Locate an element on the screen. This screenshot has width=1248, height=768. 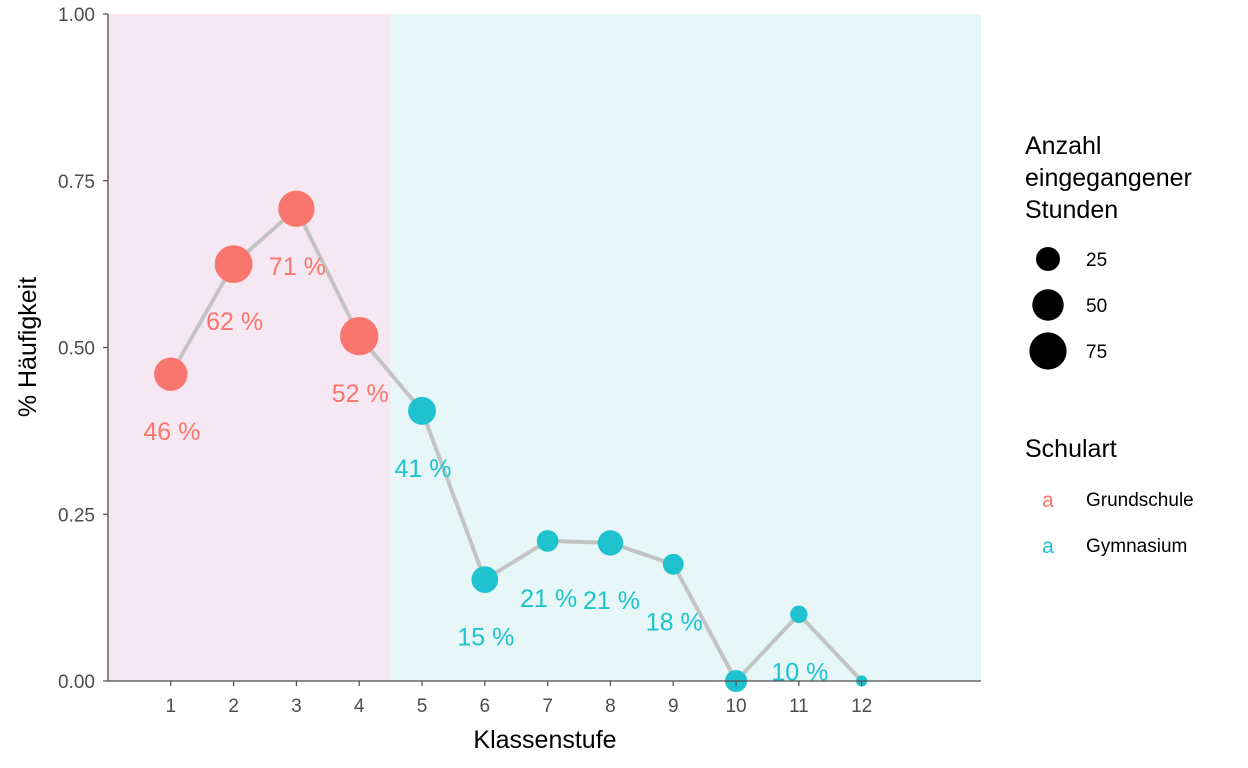
x-tick-label-7: 7 is located at coordinates (547, 706).